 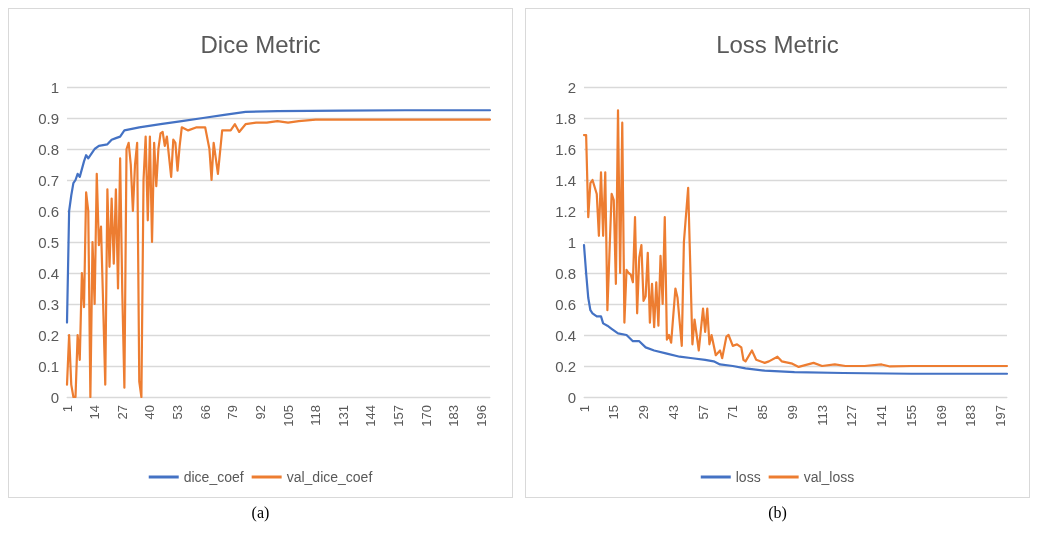 What do you see at coordinates (48, 366) in the screenshot?
I see `y-tick-label: 0.1` at bounding box center [48, 366].